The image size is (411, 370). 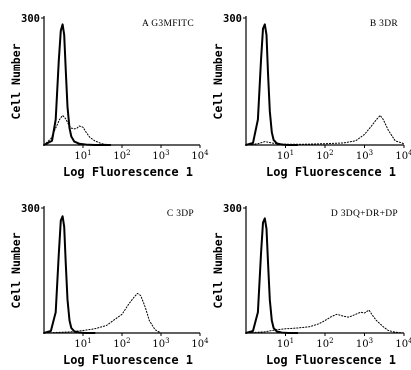 I want to click on panel-title: C 3DP, so click(x=180, y=214).